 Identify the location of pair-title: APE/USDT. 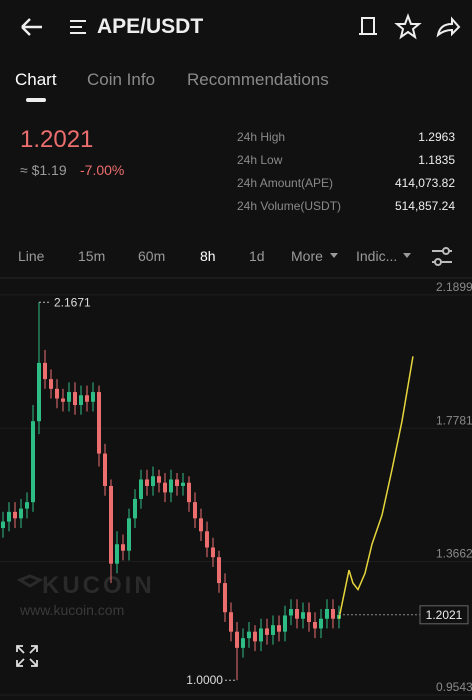
(150, 26).